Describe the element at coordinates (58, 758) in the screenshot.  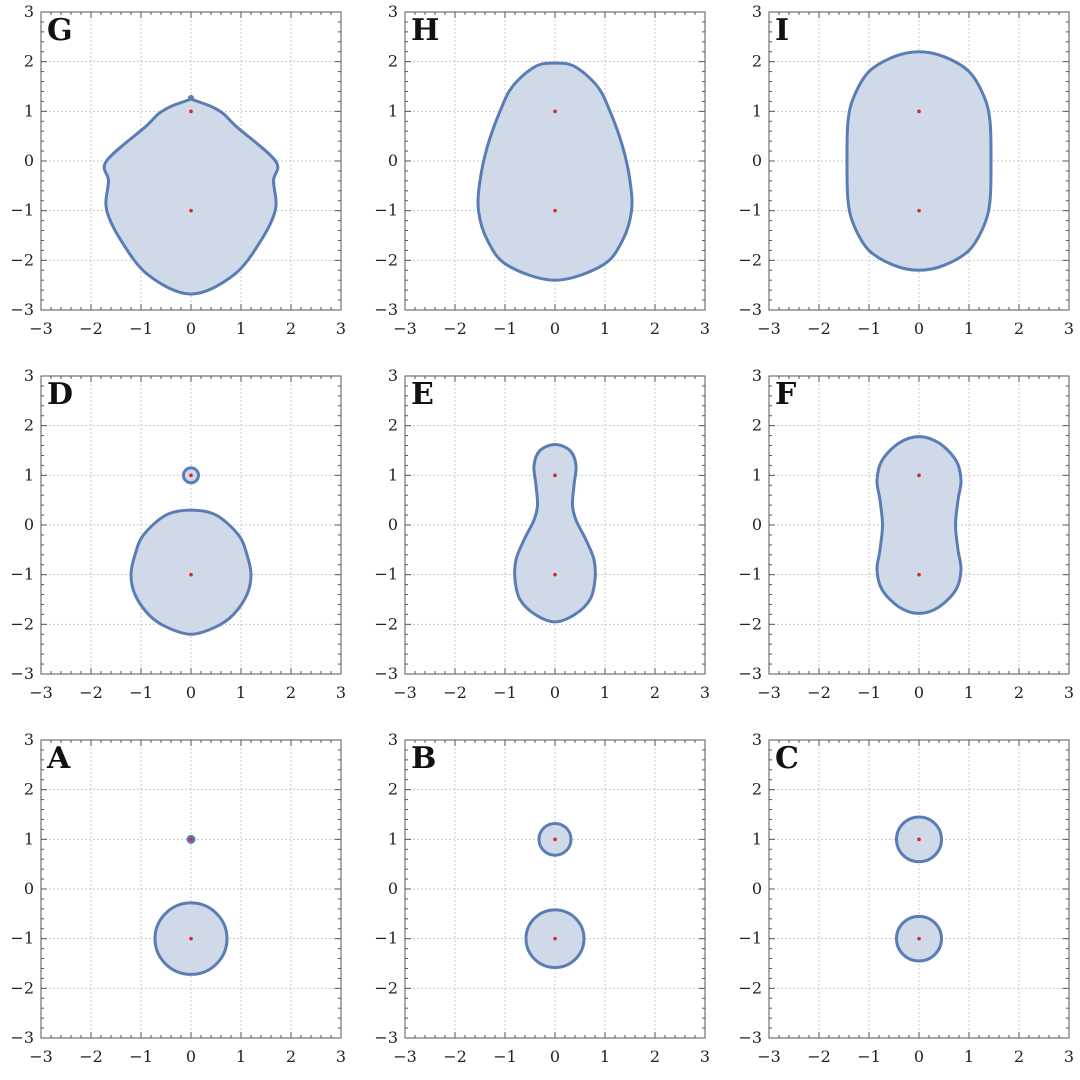
I see `panel-label: A` at that location.